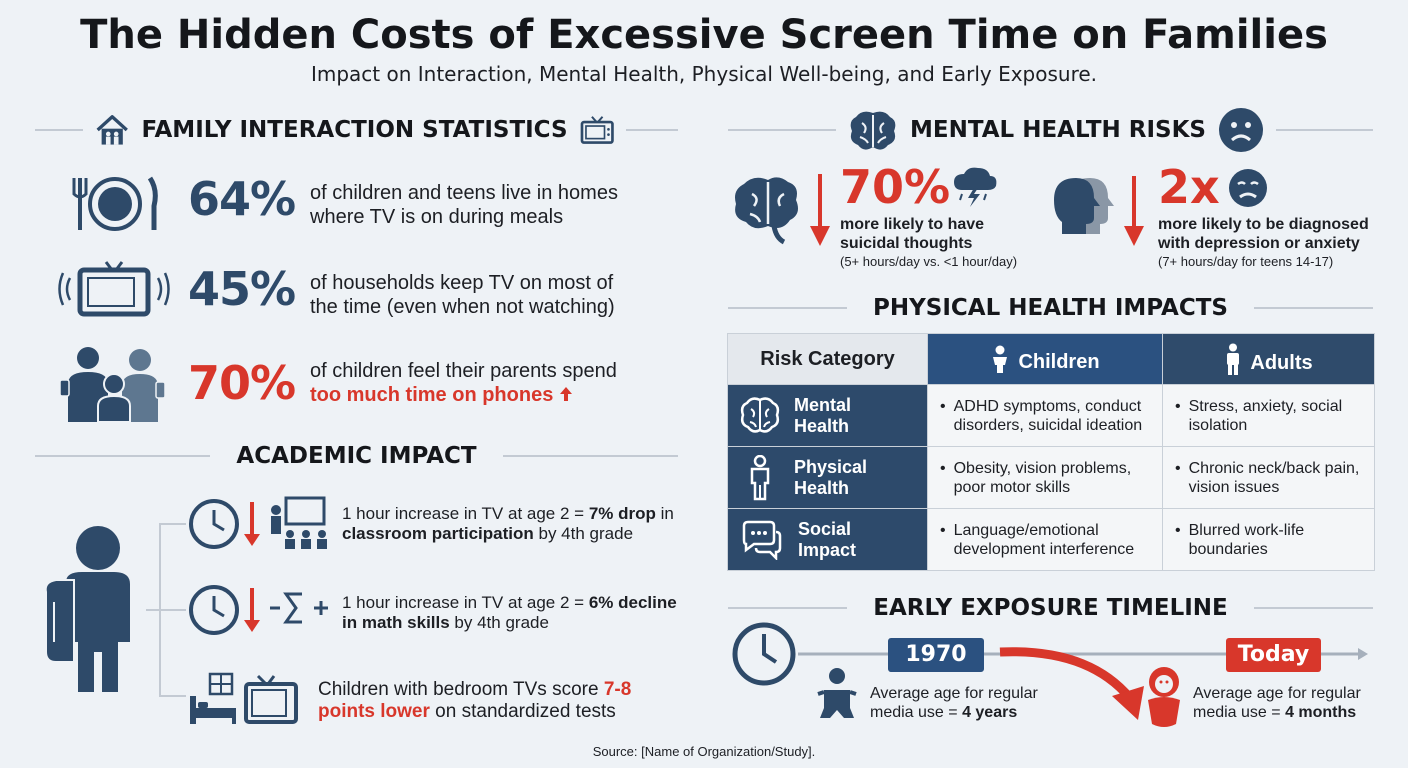 This screenshot has width=1408, height=768. What do you see at coordinates (115, 610) in the screenshot?
I see `student-icon` at bounding box center [115, 610].